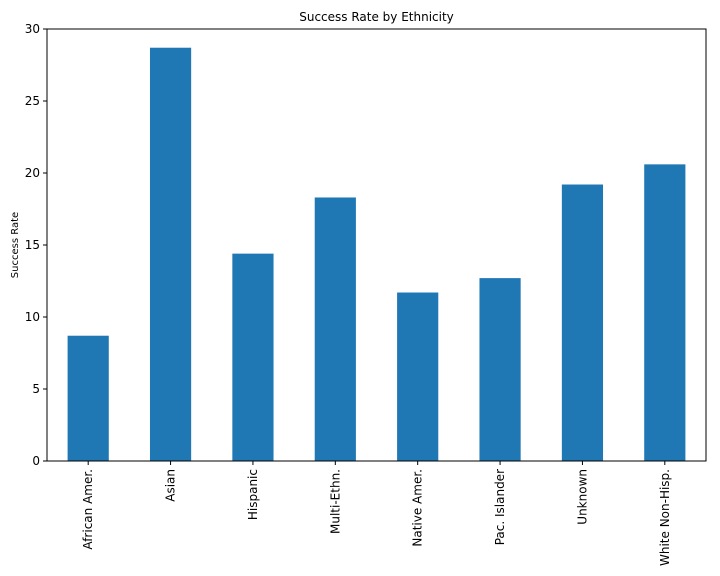  Describe the element at coordinates (500, 507) in the screenshot. I see `x-tick-label: Pac. Islander` at that location.